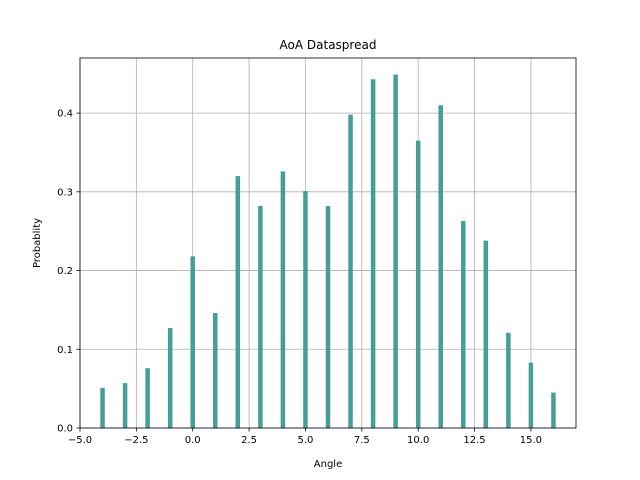  Describe the element at coordinates (362, 440) in the screenshot. I see `x-tick-label: 7.5` at that location.